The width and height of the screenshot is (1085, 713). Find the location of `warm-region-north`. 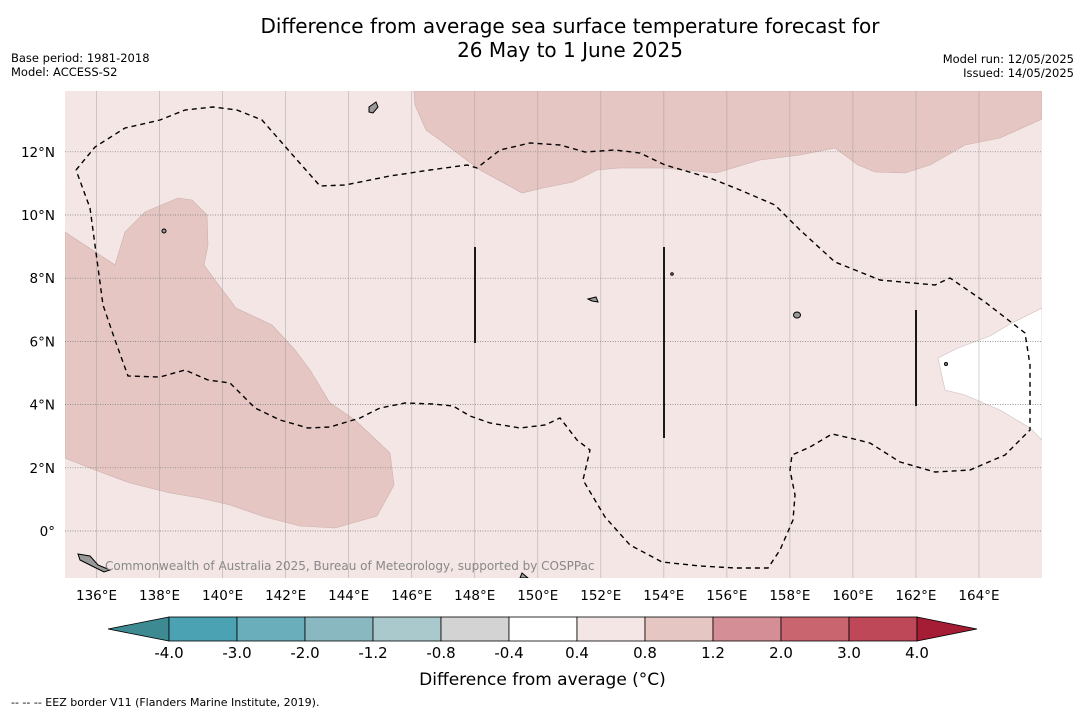

warm-region-north is located at coordinates (727, 142).